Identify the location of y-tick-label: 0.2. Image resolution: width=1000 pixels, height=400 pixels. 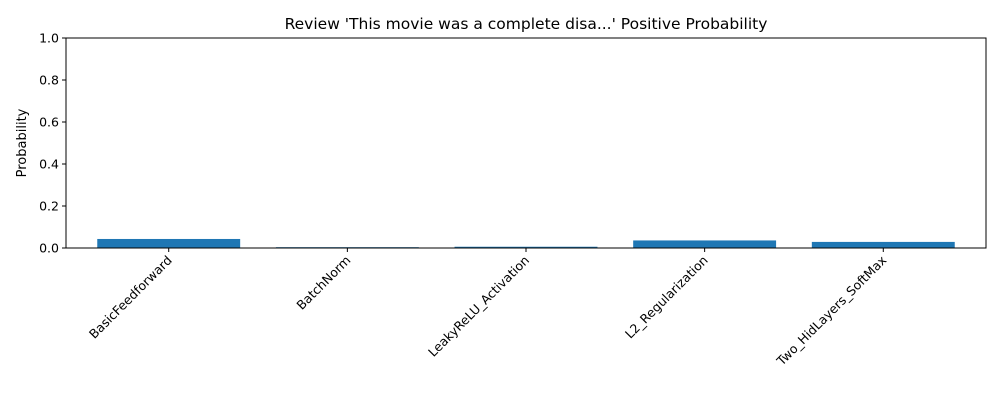
(49, 206).